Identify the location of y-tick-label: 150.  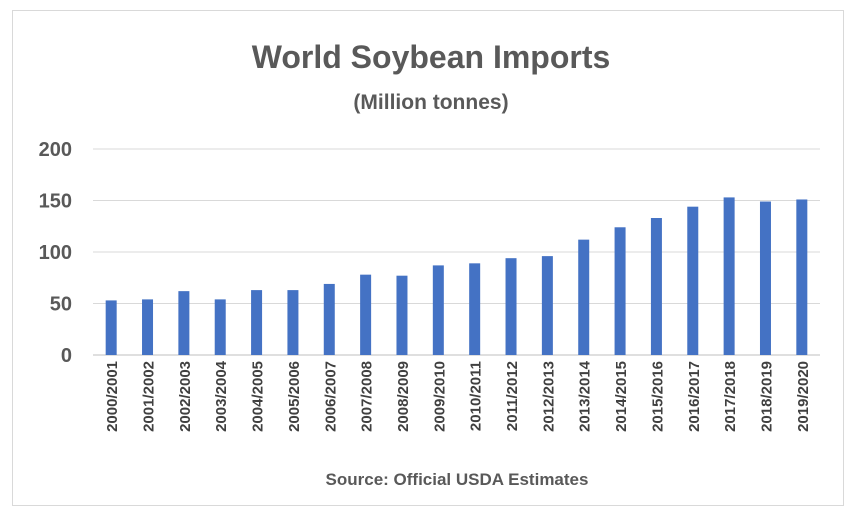
(55, 202).